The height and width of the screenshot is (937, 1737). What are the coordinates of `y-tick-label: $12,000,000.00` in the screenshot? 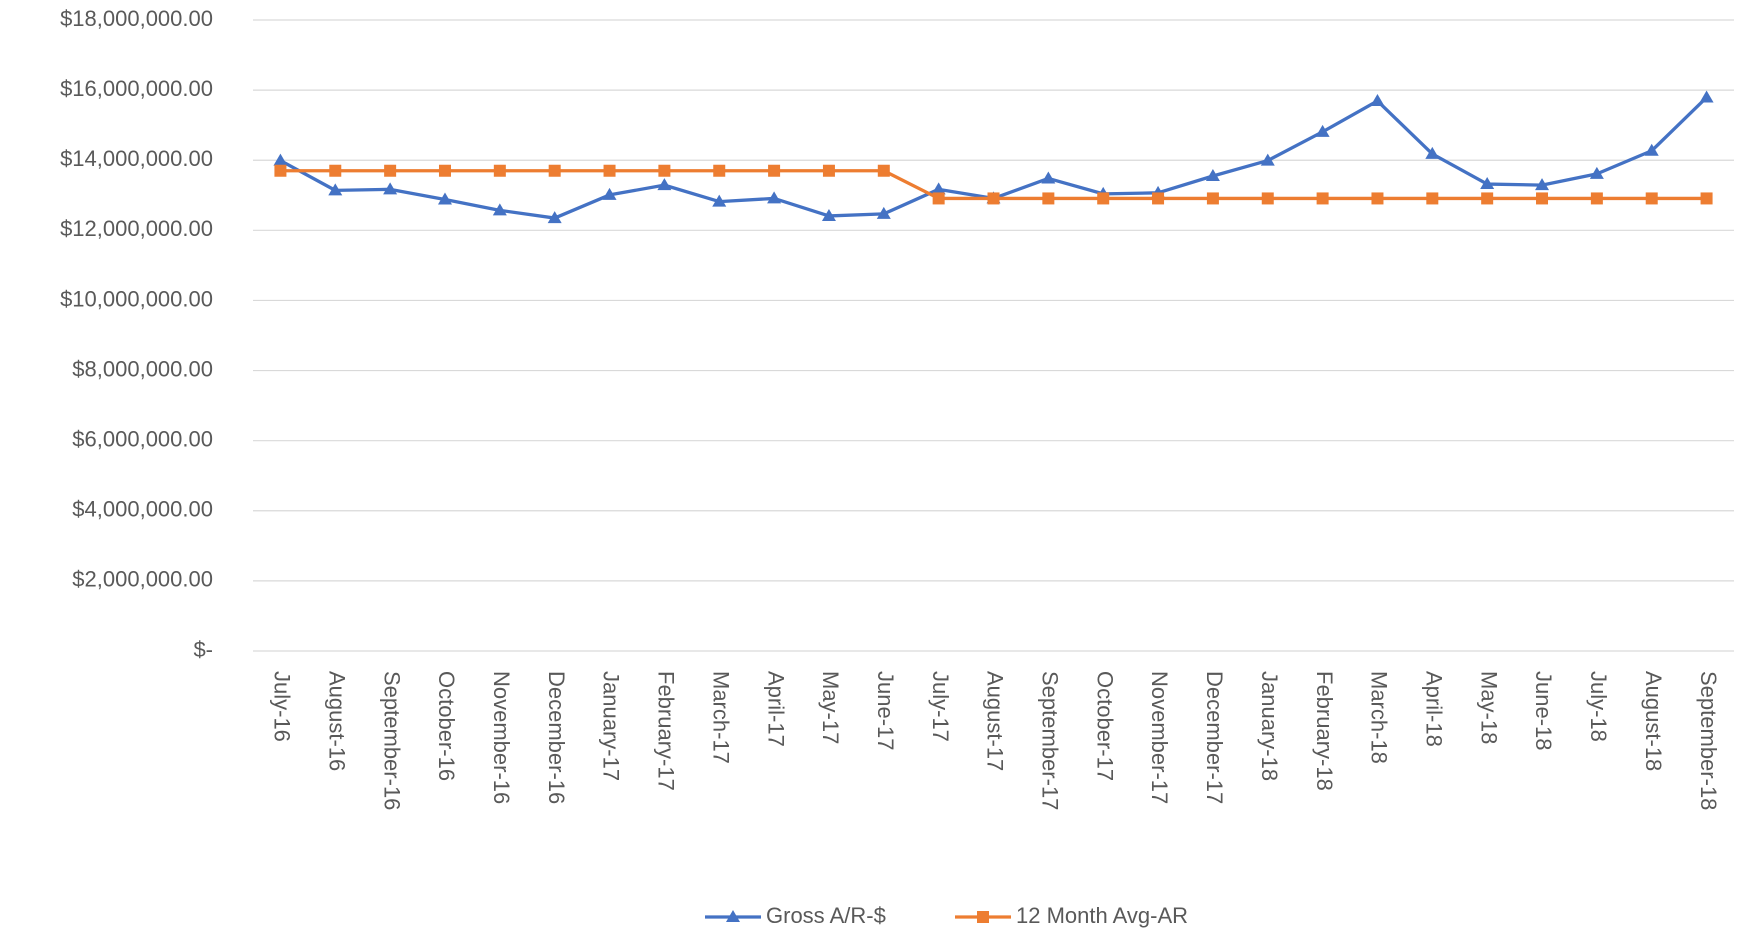 It's located at (136, 228).